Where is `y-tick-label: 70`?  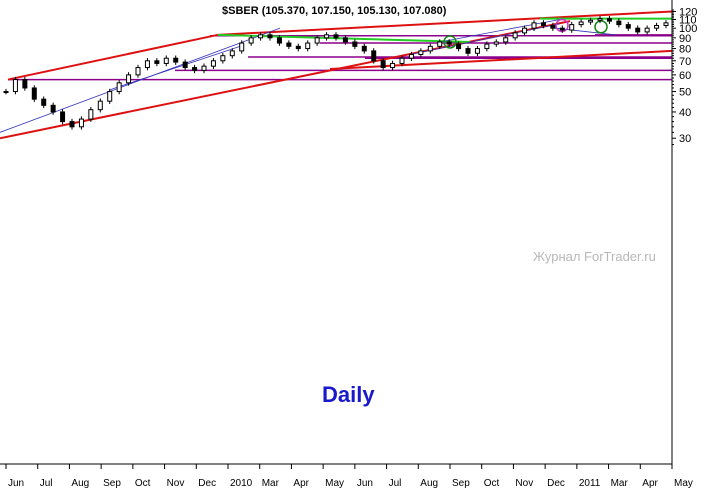
y-tick-label: 70 is located at coordinates (685, 62).